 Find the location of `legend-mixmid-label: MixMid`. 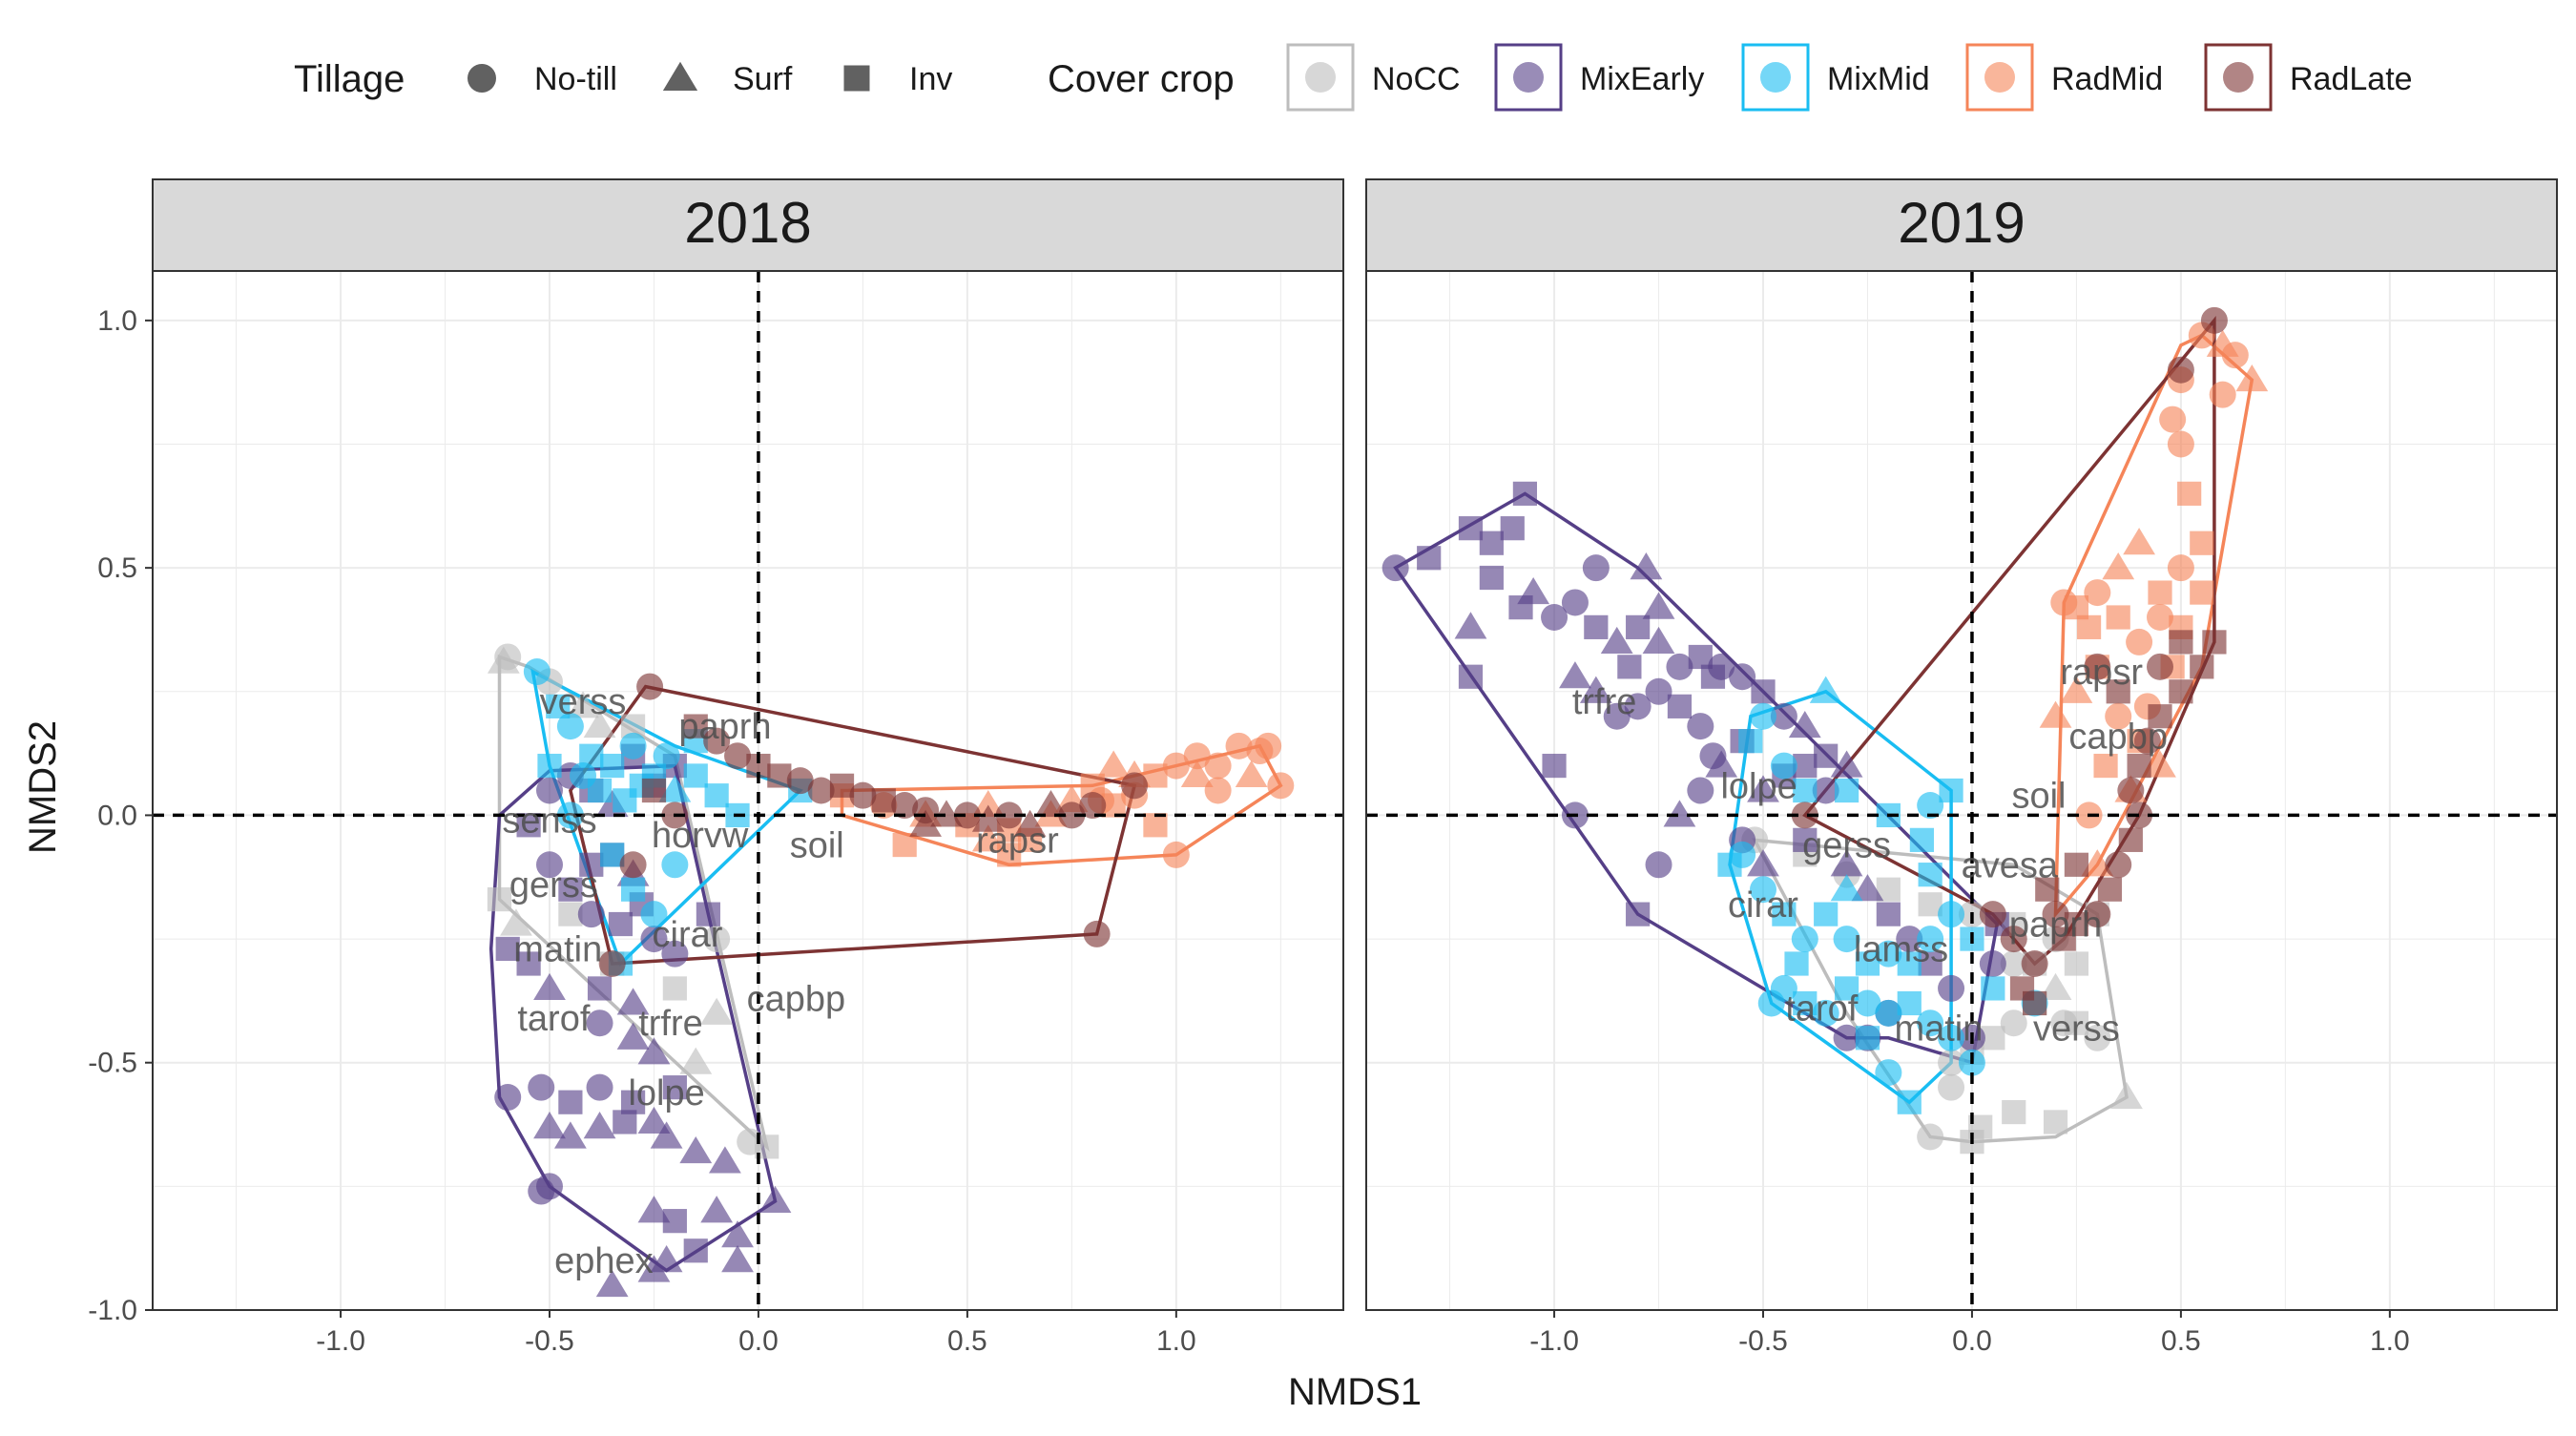

legend-mixmid-label: MixMid is located at coordinates (1878, 79).